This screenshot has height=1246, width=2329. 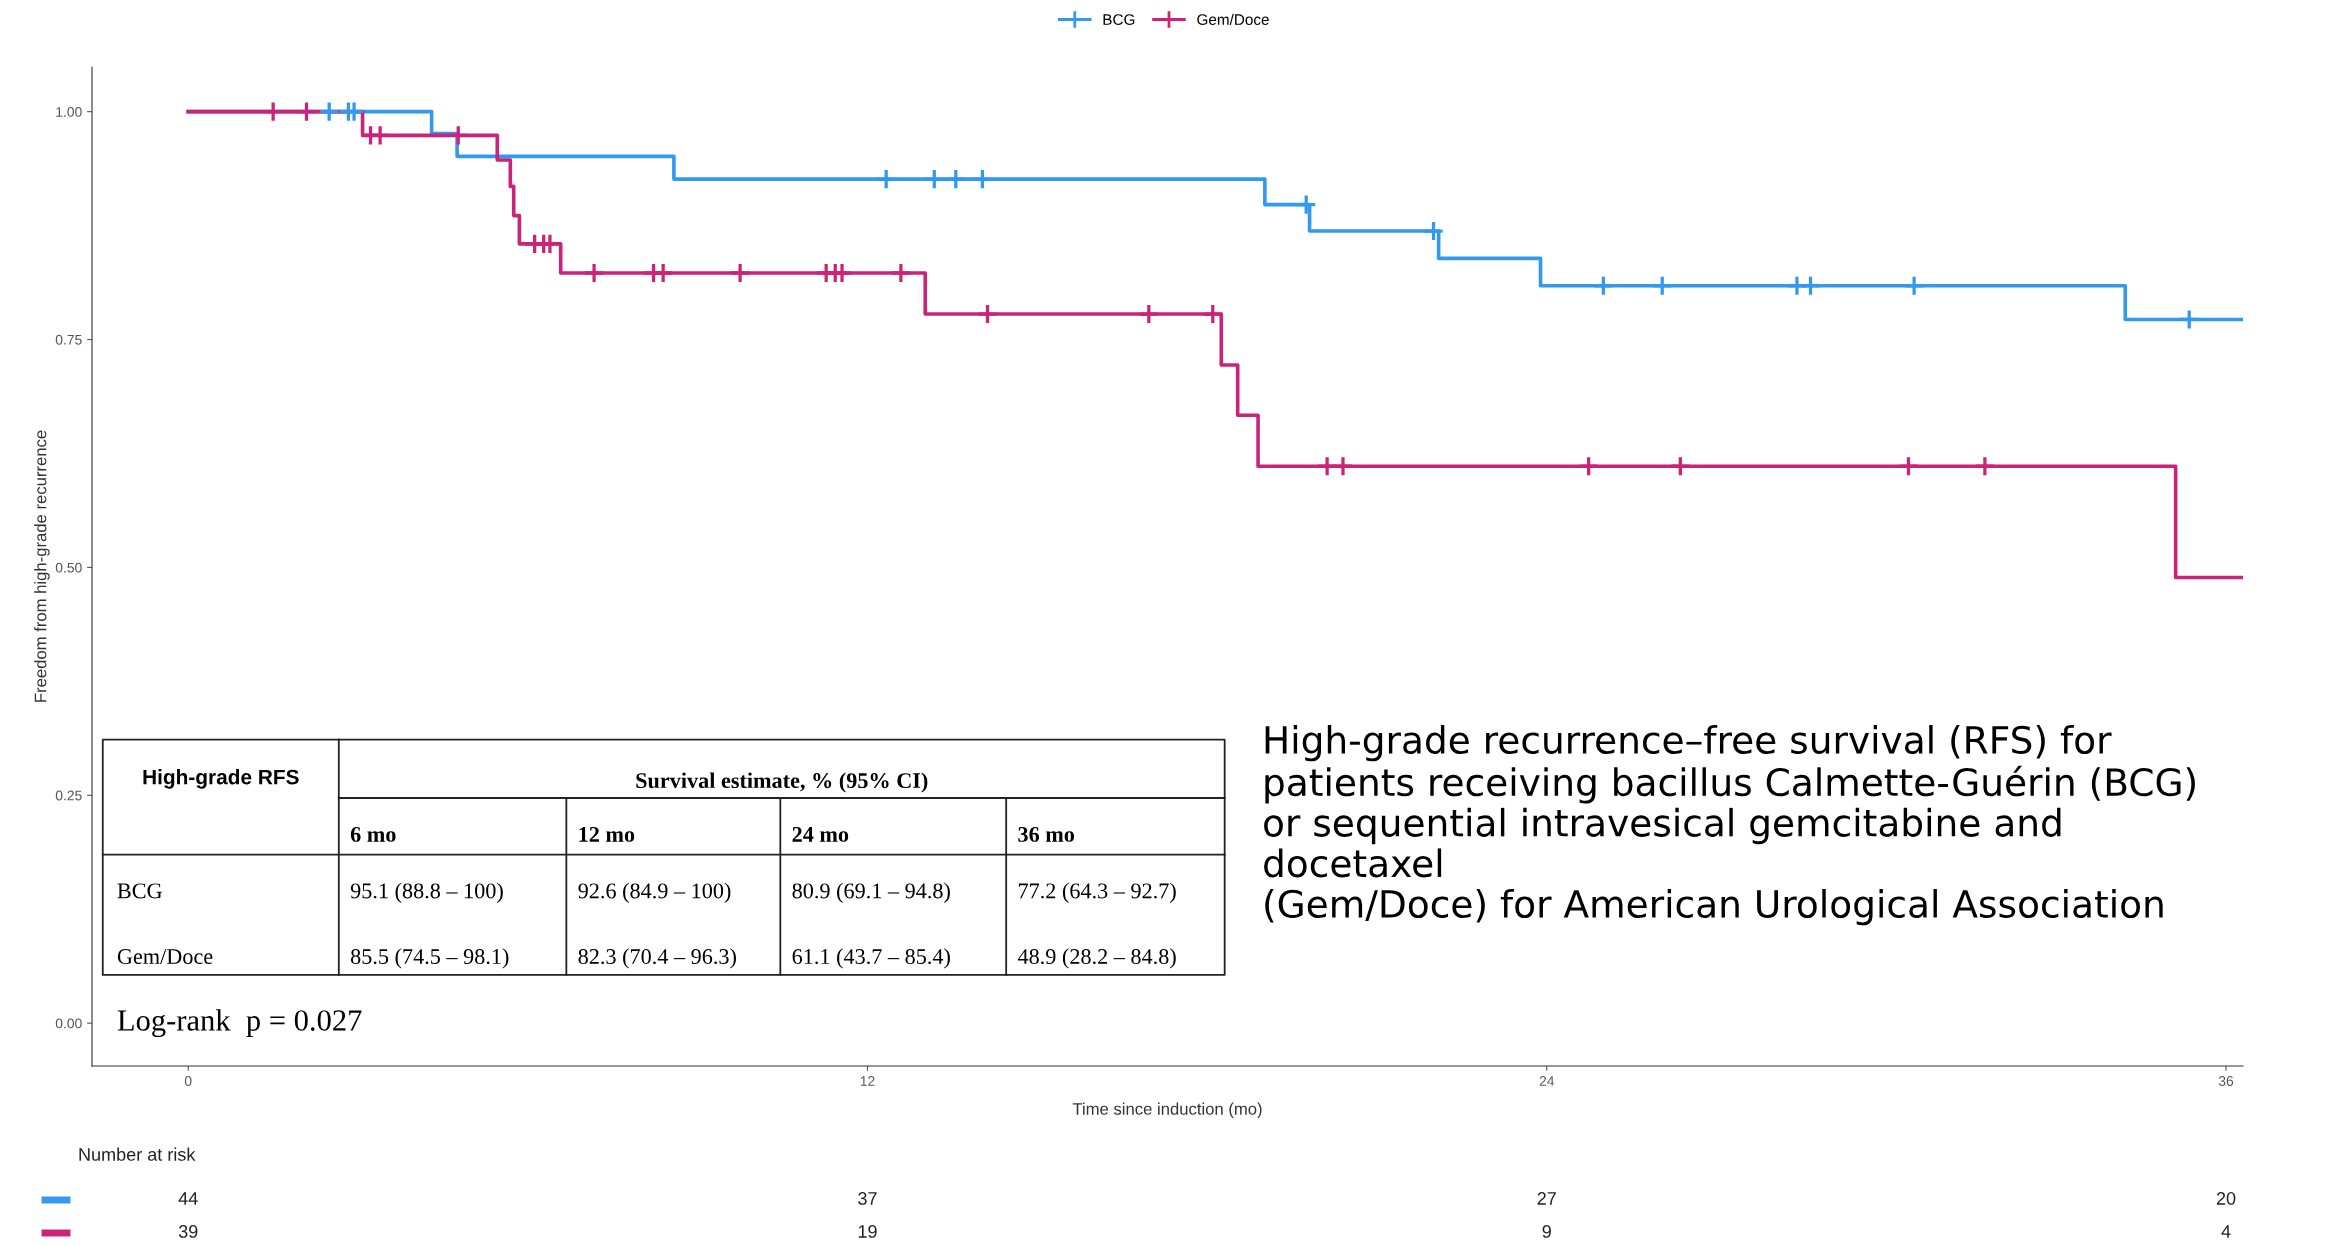 What do you see at coordinates (188, 1081) in the screenshot?
I see `x-tick-label: 0` at bounding box center [188, 1081].